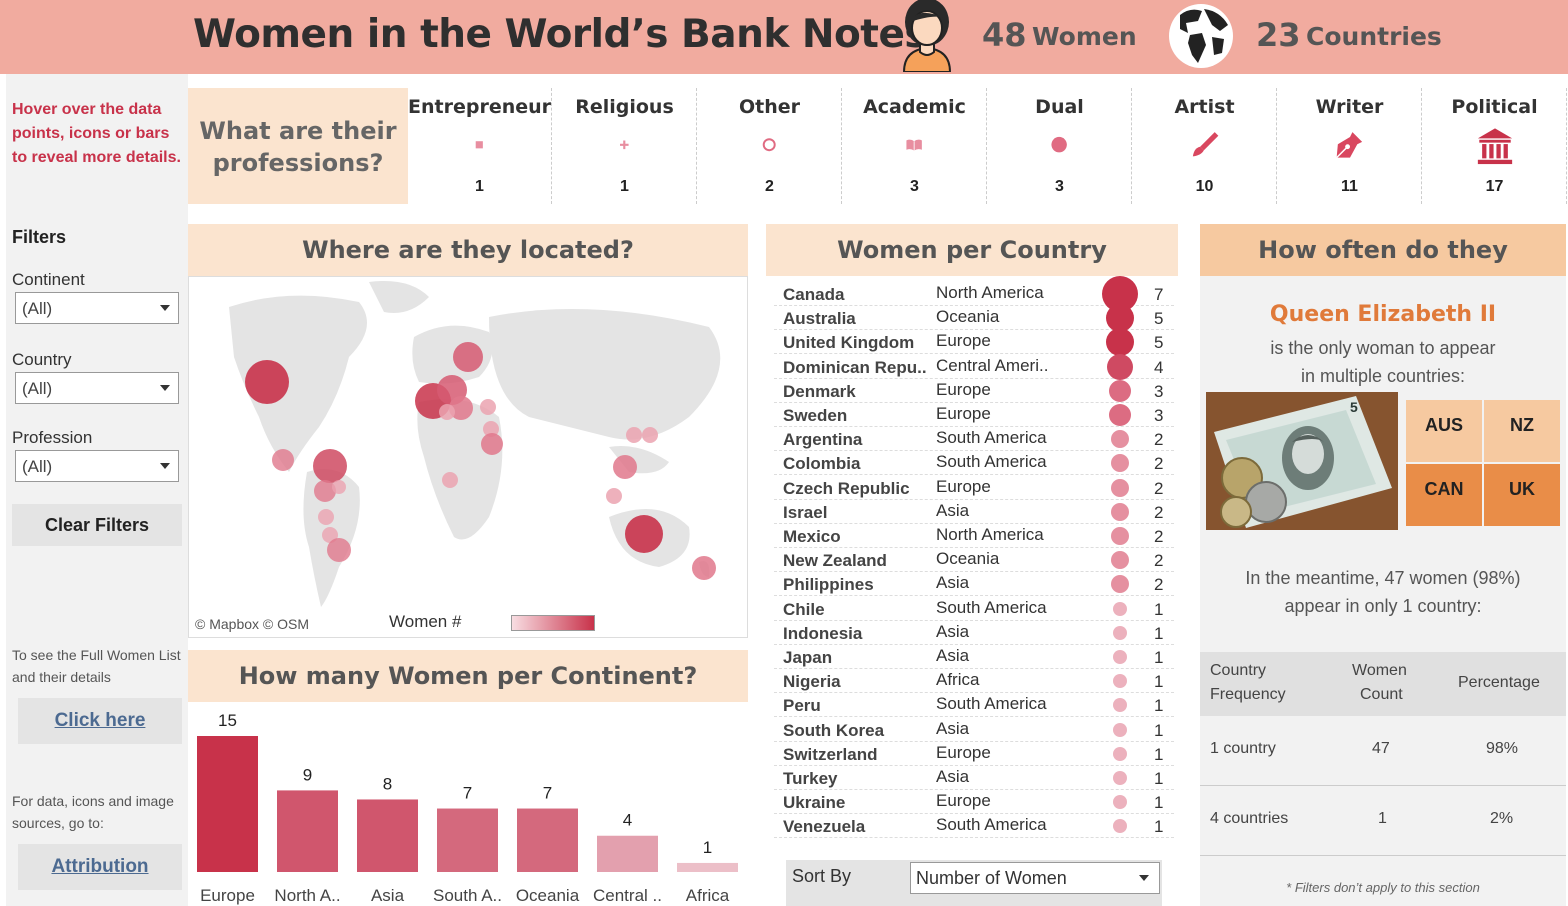  What do you see at coordinates (974, 463) in the screenshot?
I see `country-row: Colombia South America 2` at bounding box center [974, 463].